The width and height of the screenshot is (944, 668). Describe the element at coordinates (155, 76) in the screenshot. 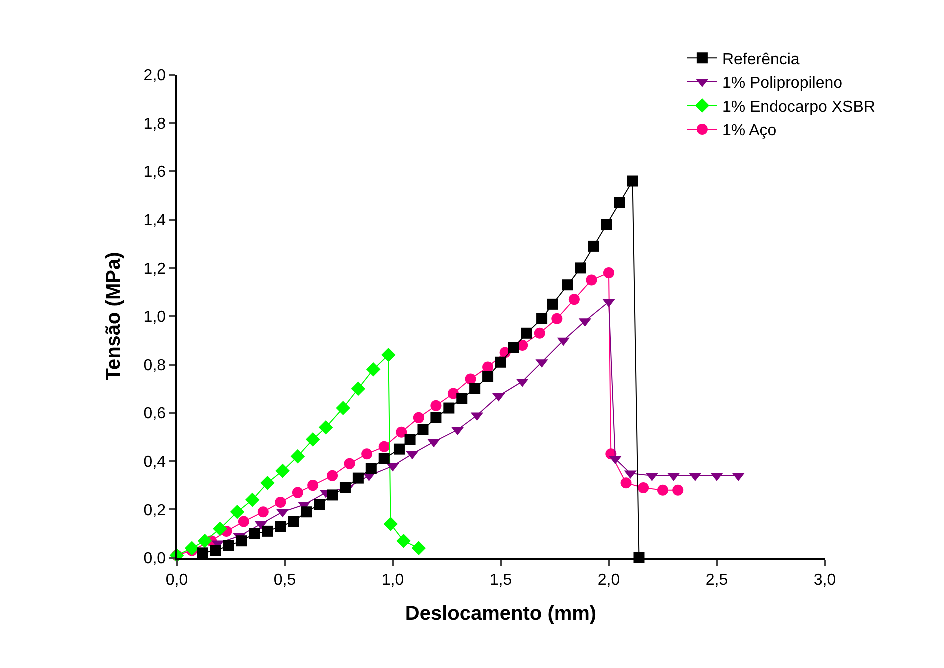

I see `y-tick-label: 2,0` at that location.